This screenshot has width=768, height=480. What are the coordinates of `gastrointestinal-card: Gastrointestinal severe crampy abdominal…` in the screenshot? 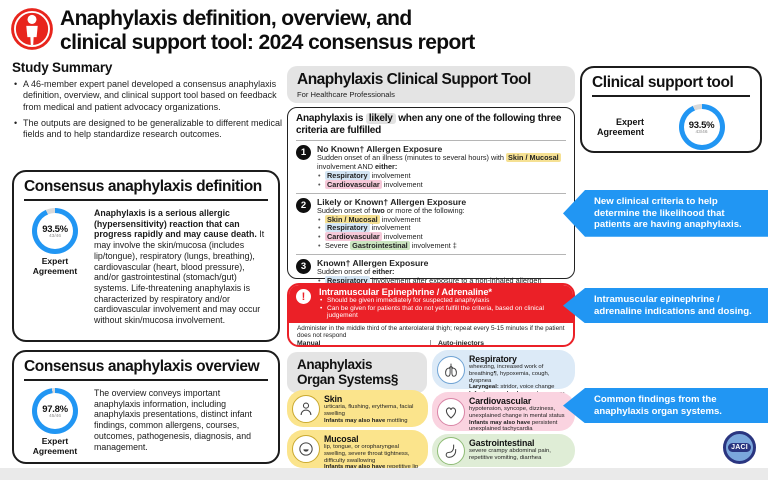 It's located at (503, 450).